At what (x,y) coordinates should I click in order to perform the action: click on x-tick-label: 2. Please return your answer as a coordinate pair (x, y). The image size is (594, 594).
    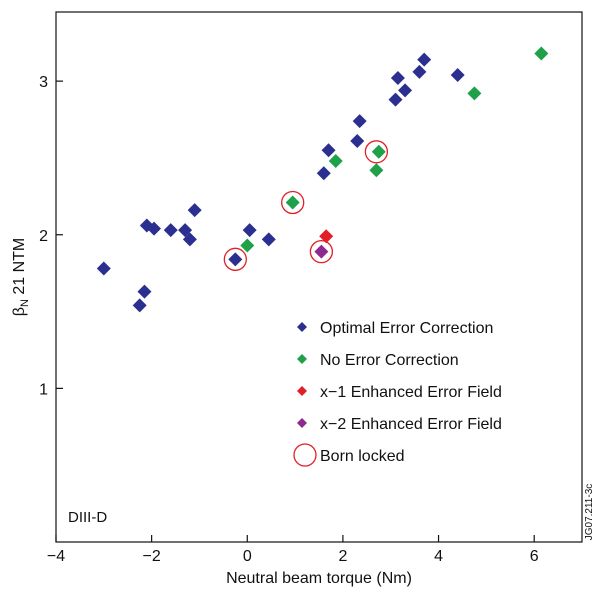
    Looking at the image, I should click on (342, 556).